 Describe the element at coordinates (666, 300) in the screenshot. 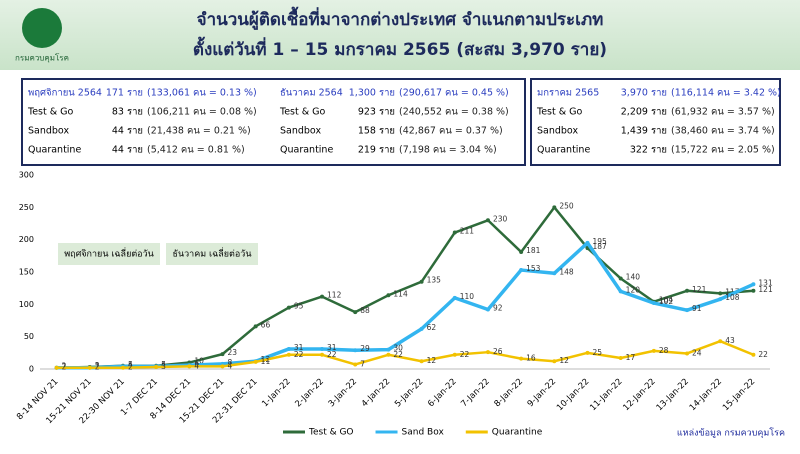

I see `data-label: 104` at that location.